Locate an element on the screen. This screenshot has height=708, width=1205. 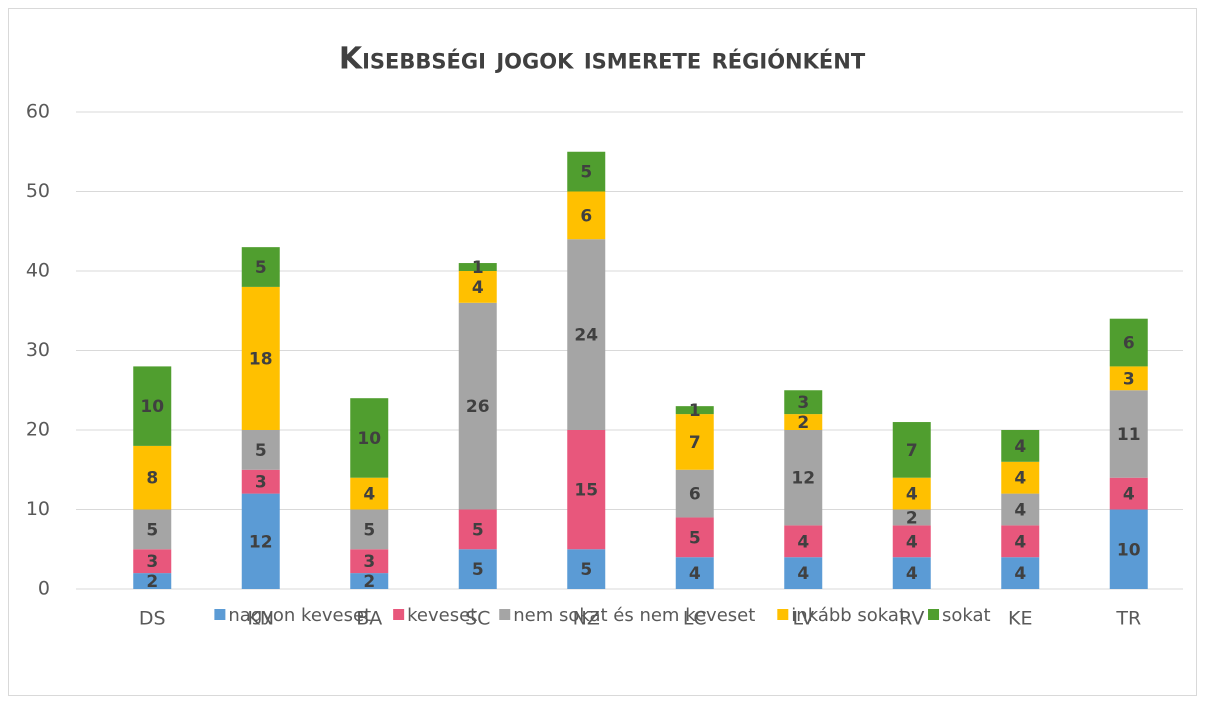
data-label: 18 is located at coordinates (261, 359).